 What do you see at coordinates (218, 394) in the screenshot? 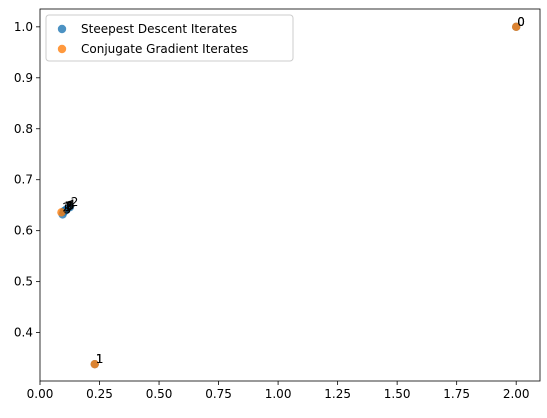
I see `x-tick-label: 0.75` at bounding box center [218, 394].